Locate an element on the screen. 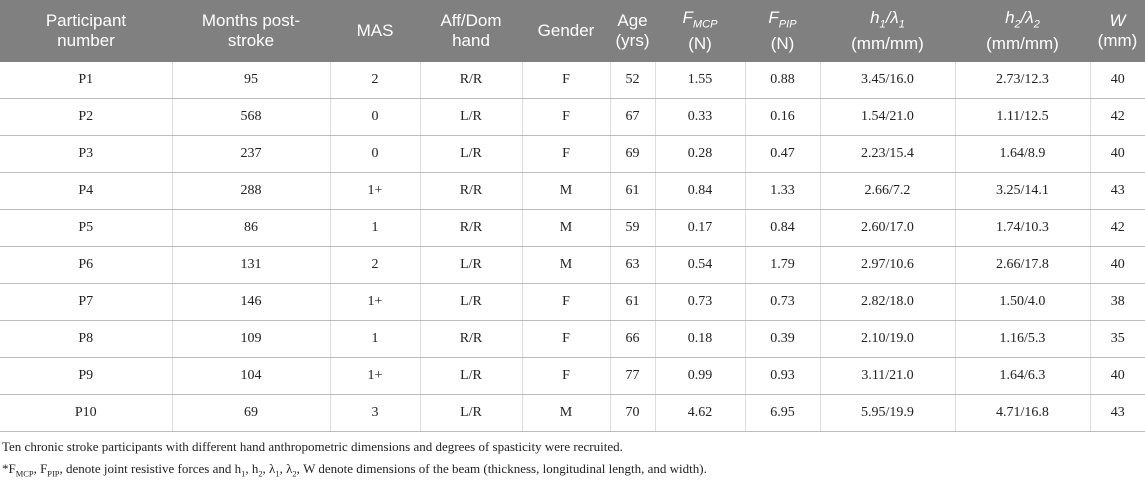  text: , denote joint resistive forces and h is located at coordinates (150, 468).